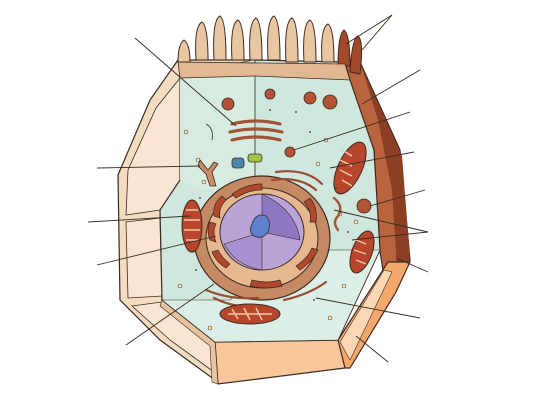 Image resolution: width=538 pixels, height=415 pixels. What do you see at coordinates (366, 315) in the screenshot?
I see `cell-base-right-inner` at bounding box center [366, 315].